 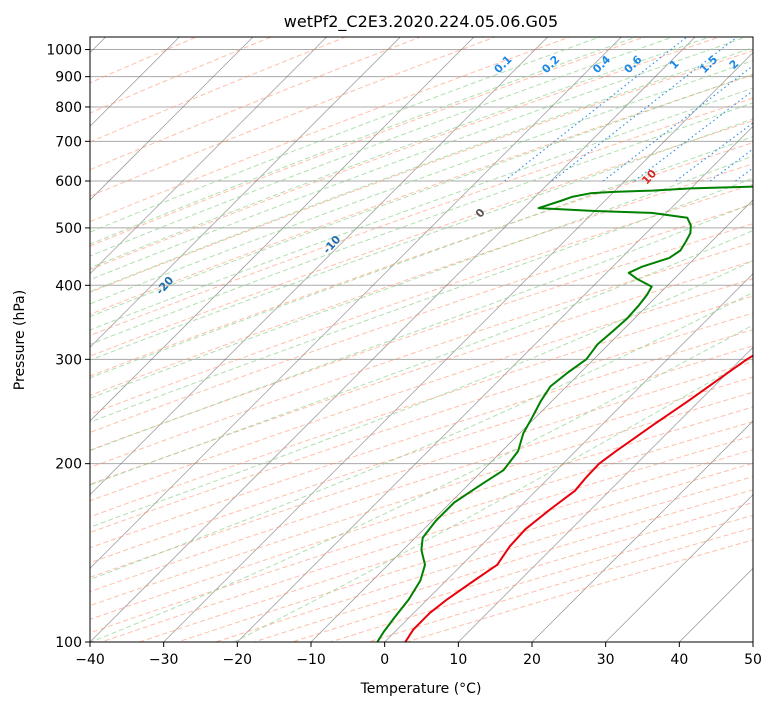 I want to click on dry-adiabat-label: 0, so click(x=480, y=213).